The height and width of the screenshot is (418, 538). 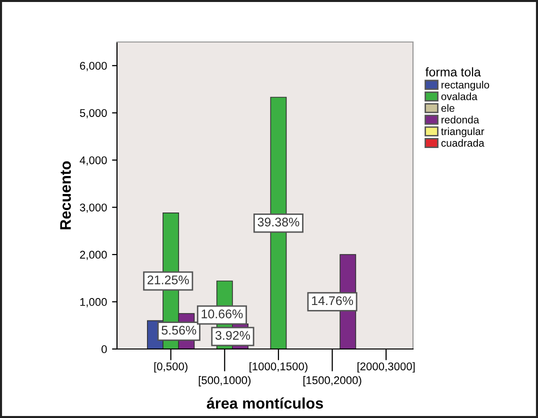 I want to click on x-tick-label: [0,500), so click(x=171, y=367).